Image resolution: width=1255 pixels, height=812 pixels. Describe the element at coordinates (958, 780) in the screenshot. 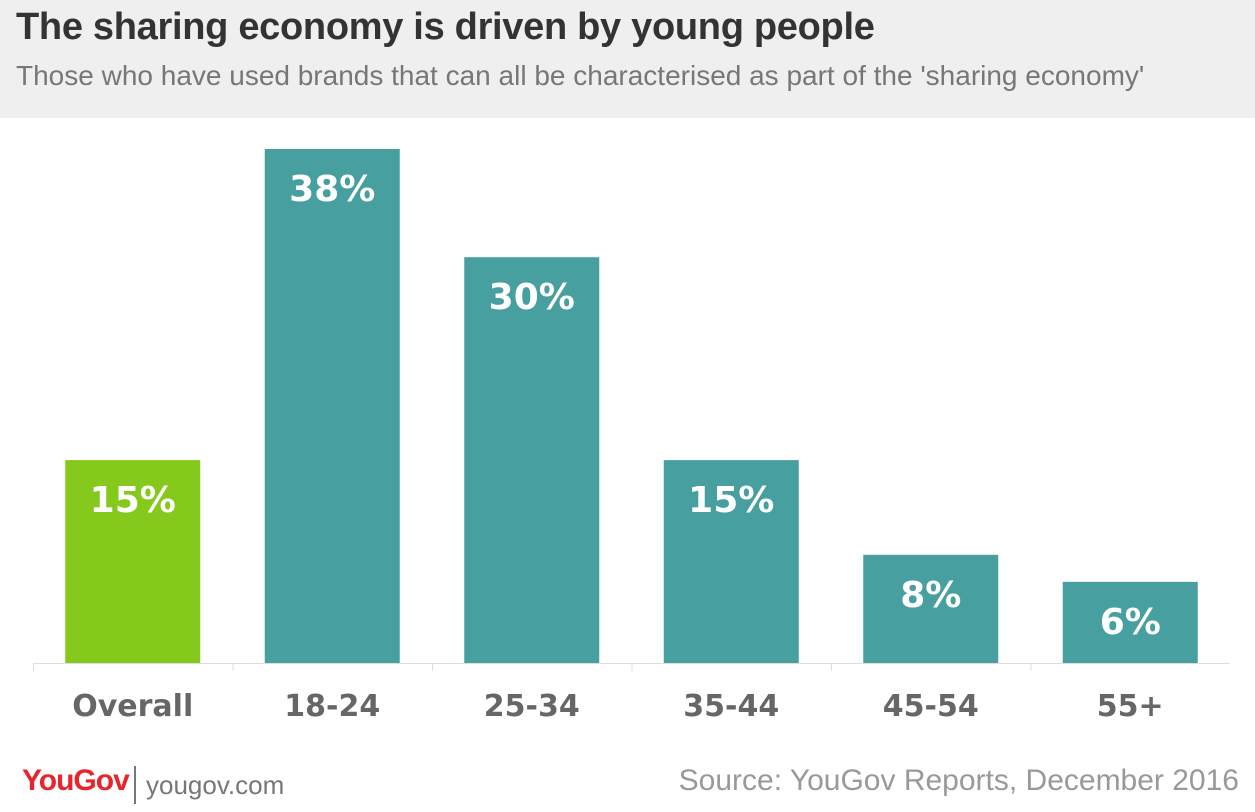

I see `source-note: Source: YouGov Reports, December 2016` at that location.